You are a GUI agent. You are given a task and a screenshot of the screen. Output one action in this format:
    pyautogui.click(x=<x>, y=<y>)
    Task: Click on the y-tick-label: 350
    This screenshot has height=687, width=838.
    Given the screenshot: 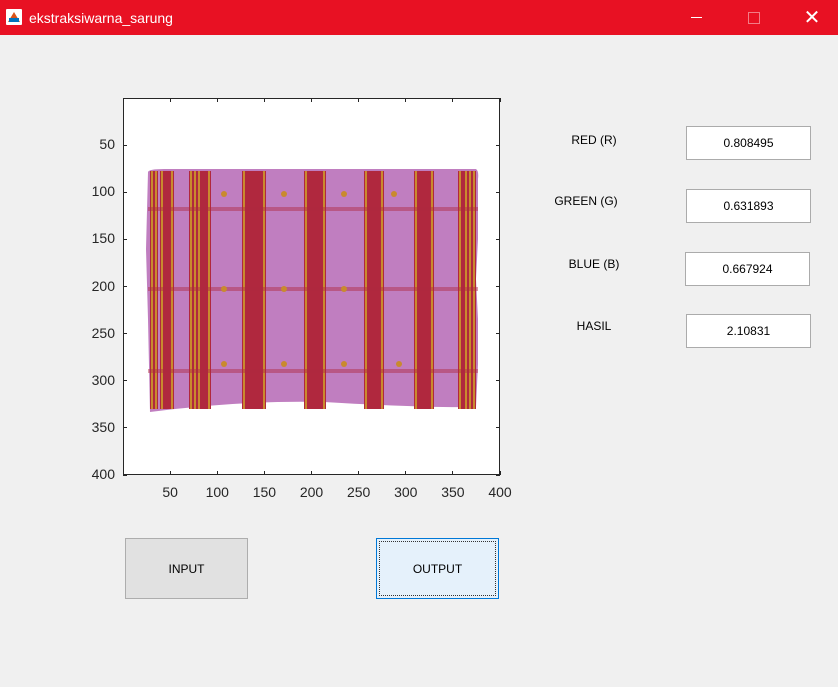 What is the action you would take?
    pyautogui.click(x=103, y=426)
    